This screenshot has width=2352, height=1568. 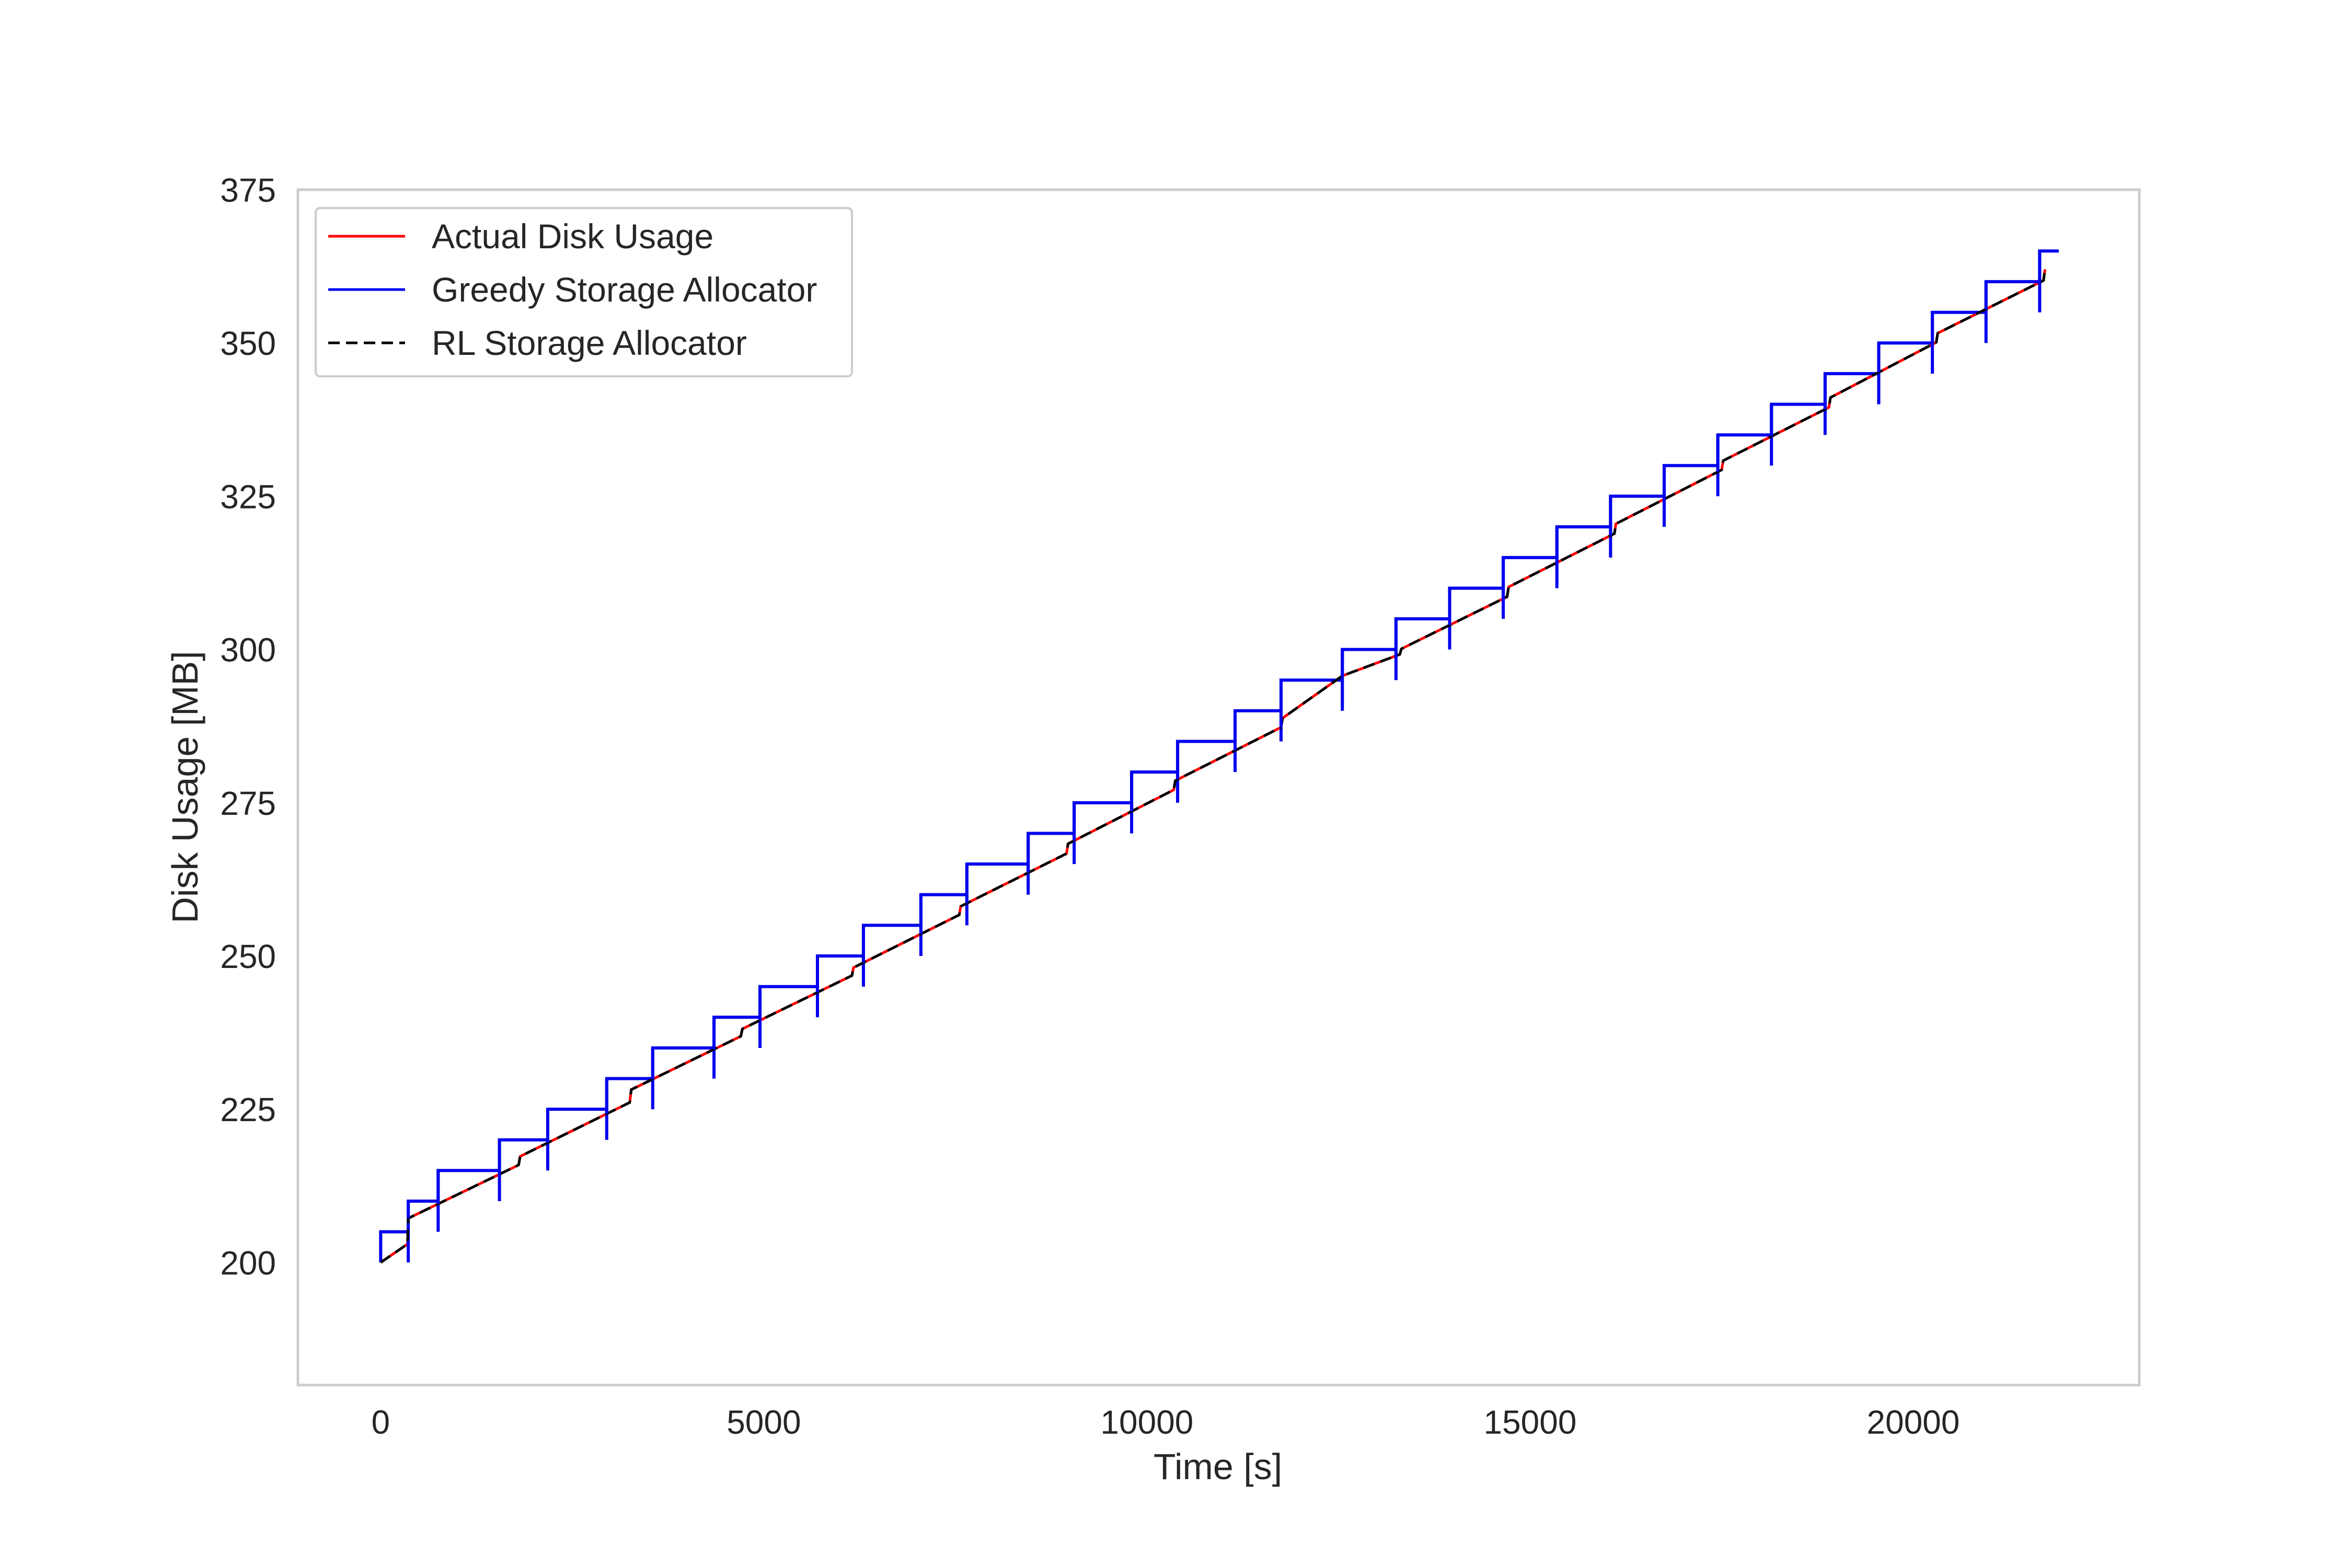 What do you see at coordinates (381, 1422) in the screenshot?
I see `x-tick-label: 0` at bounding box center [381, 1422].